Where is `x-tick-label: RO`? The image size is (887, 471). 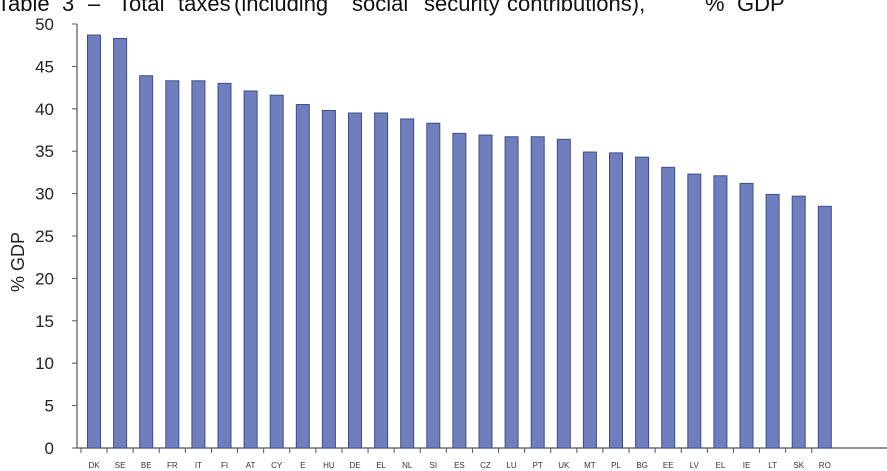 x-tick-label: RO is located at coordinates (825, 465).